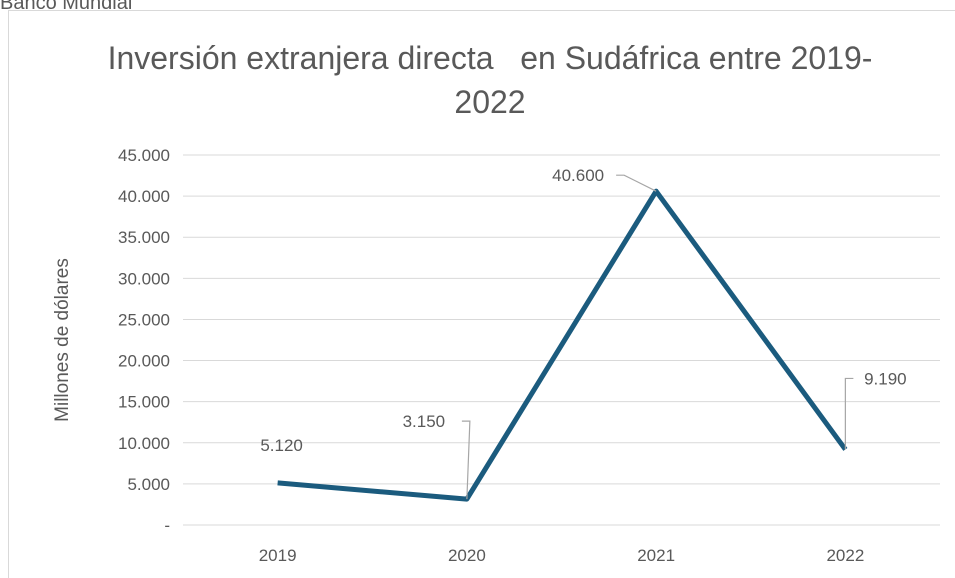 This screenshot has width=955, height=578. What do you see at coordinates (656, 555) in the screenshot?
I see `x-tick-label: 2021` at bounding box center [656, 555].